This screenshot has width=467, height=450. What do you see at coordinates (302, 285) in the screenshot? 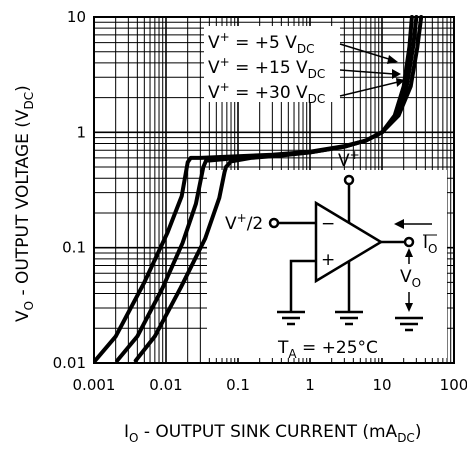
I see `noninv-wire` at bounding box center [302, 285].